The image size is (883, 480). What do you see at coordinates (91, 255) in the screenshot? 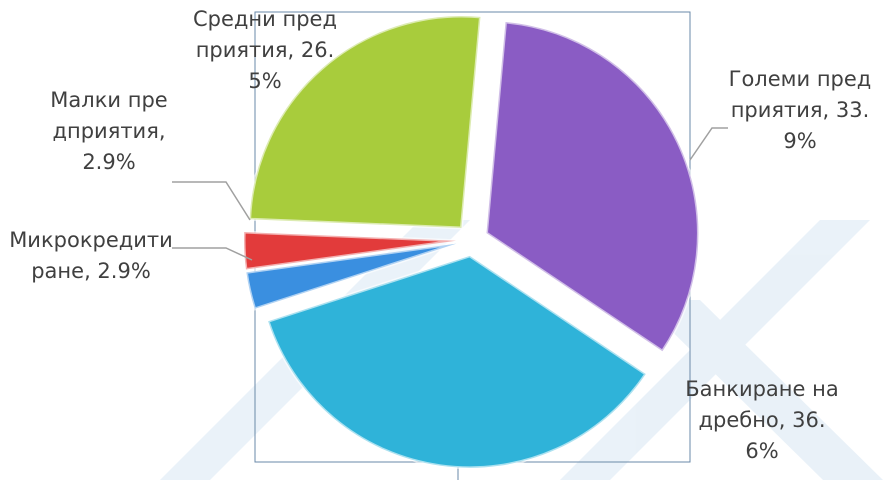
I see `data-label: Микрокредитиране, 2.9%` at bounding box center [91, 255].